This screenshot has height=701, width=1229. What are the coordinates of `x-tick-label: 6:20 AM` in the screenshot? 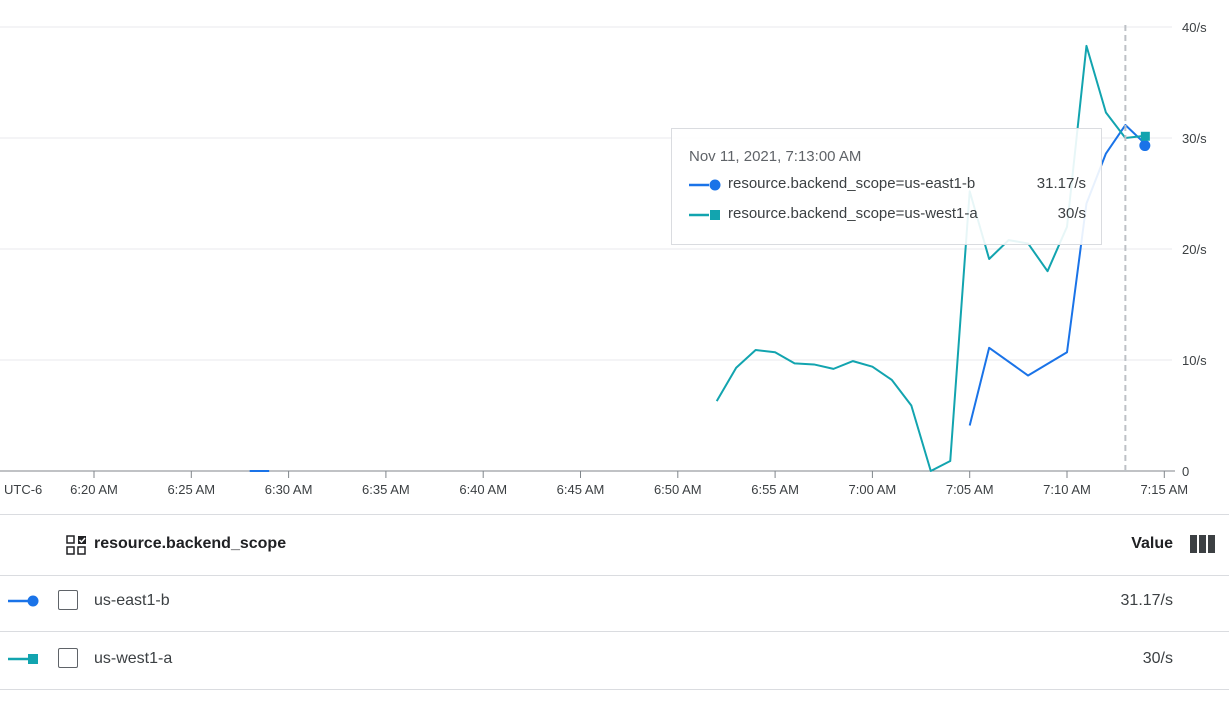 It's located at (94, 489).